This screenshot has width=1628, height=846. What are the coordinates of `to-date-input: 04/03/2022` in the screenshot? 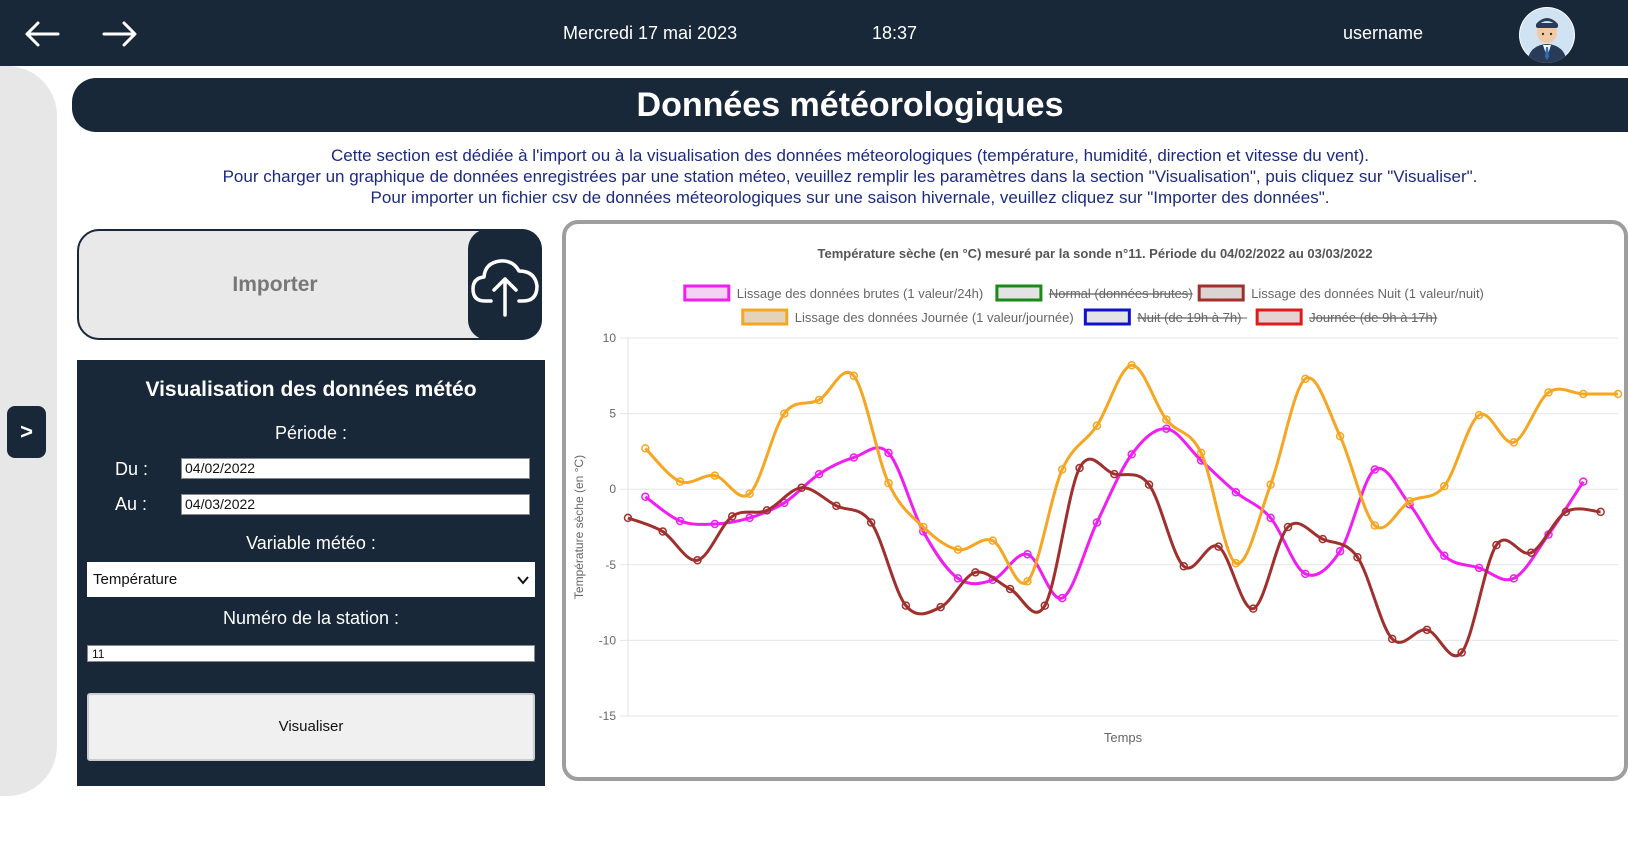 It's located at (355, 504).